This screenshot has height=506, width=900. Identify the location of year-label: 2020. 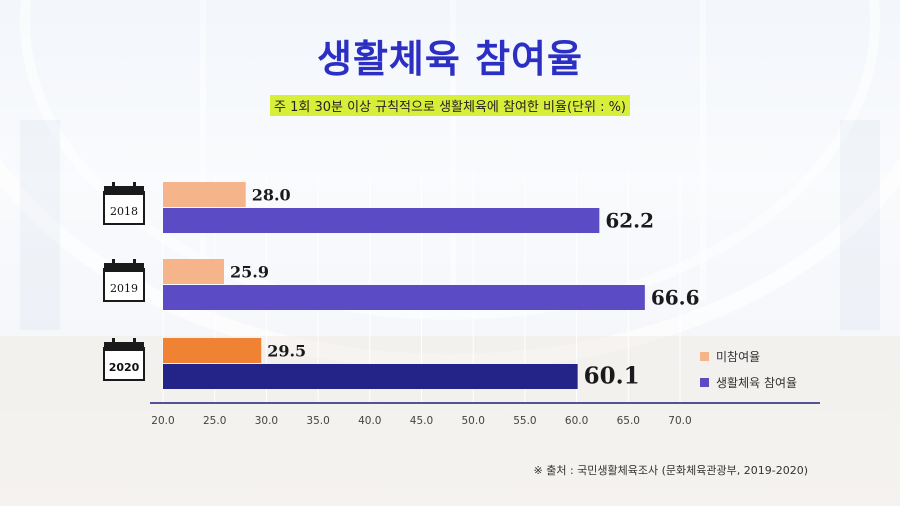
(124, 367).